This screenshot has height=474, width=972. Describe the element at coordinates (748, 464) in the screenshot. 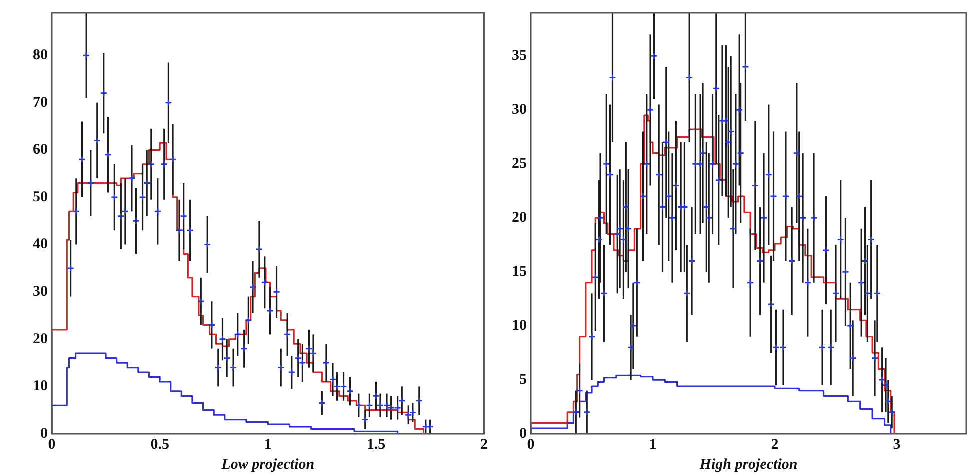

I see `x-axis-title: High projection` at that location.